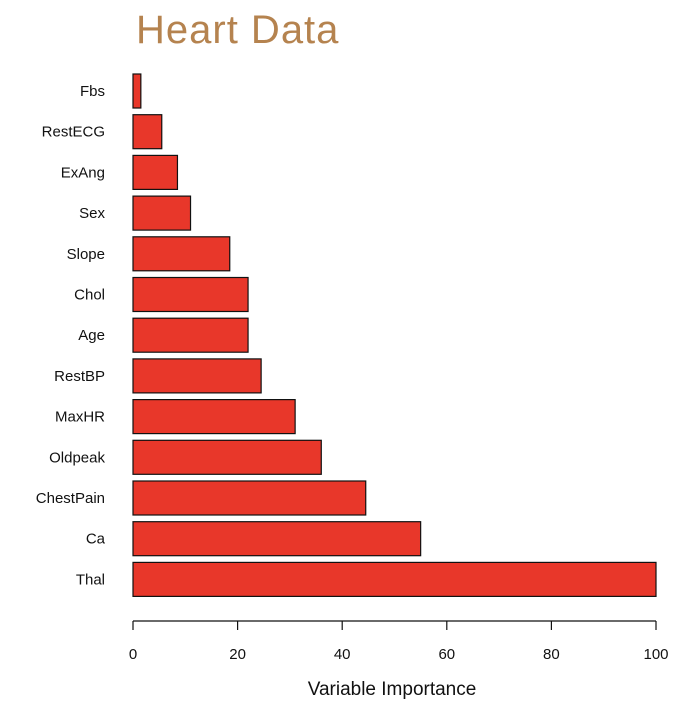  I want to click on bar-restecg, so click(147, 132).